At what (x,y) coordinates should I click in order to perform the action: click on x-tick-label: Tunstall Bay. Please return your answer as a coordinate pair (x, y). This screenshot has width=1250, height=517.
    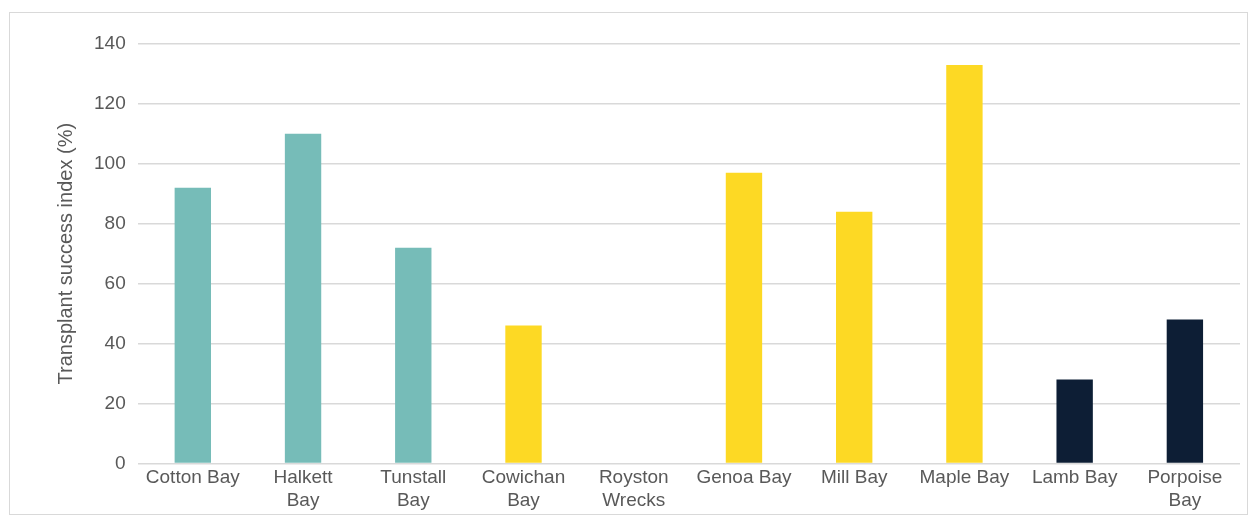
    Looking at the image, I should click on (413, 488).